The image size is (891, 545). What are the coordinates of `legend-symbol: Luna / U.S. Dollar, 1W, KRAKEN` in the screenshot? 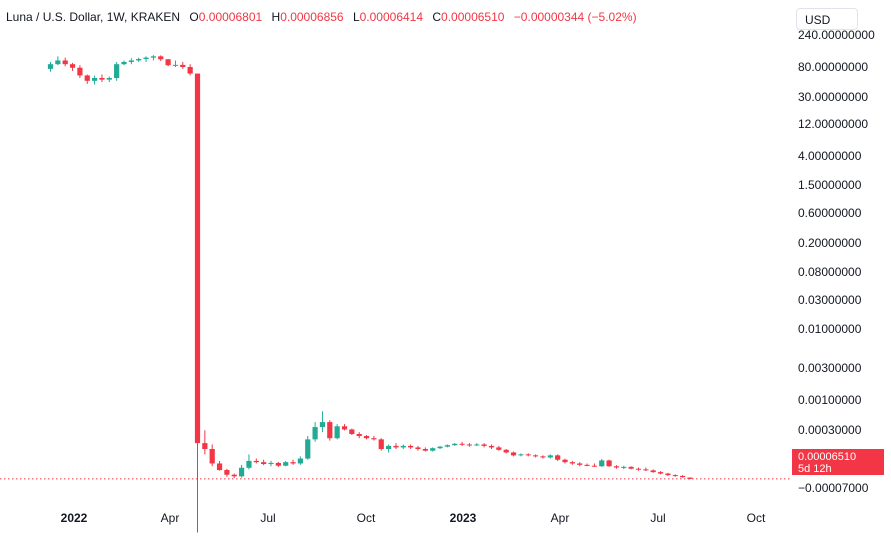 It's located at (93, 17).